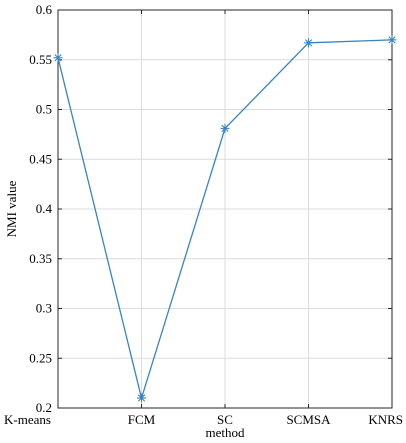 This screenshot has width=406, height=443. Describe the element at coordinates (44, 208) in the screenshot. I see `y-tick-label: 0.4` at that location.